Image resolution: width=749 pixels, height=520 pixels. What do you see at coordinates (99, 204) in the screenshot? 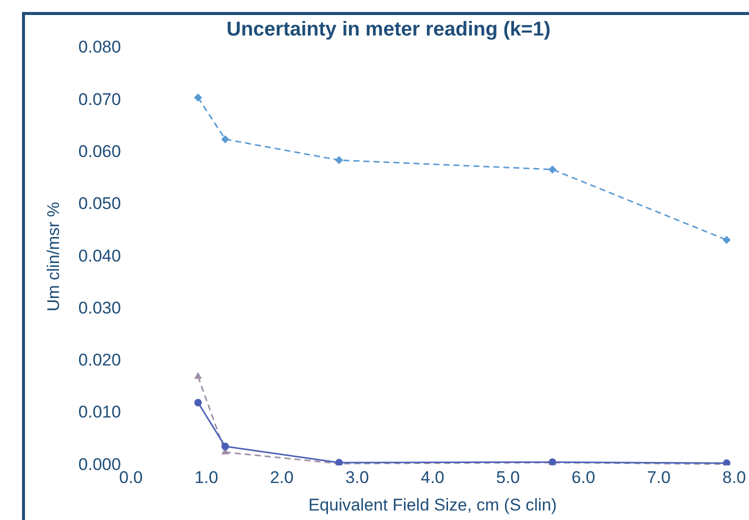
I see `y-tick-label: 0.050` at bounding box center [99, 204].